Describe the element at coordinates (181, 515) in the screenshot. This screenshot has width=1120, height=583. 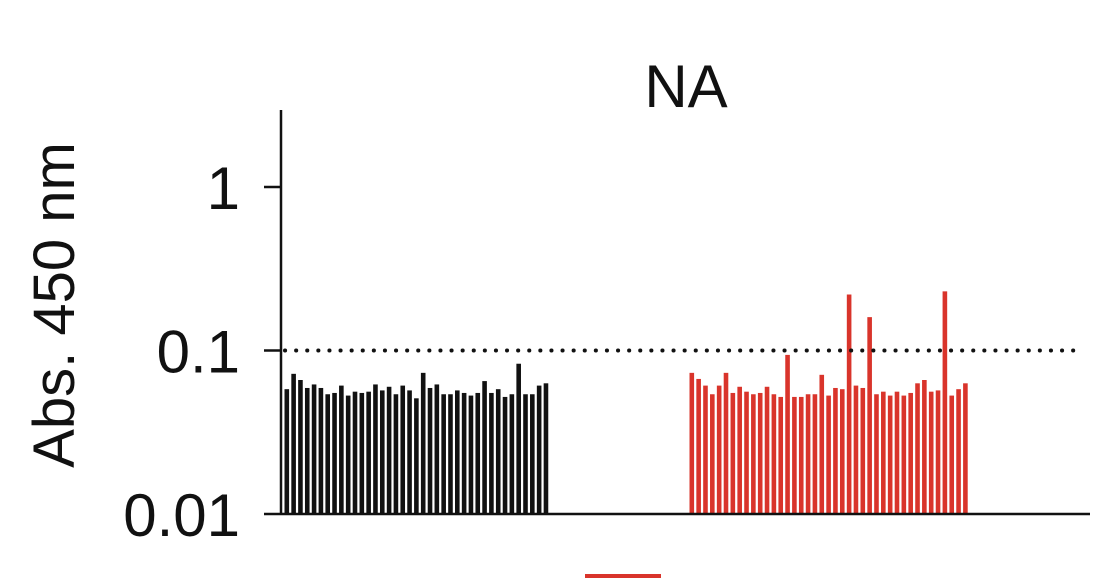
I see `y-tick-label-3: 0.01` at that location.